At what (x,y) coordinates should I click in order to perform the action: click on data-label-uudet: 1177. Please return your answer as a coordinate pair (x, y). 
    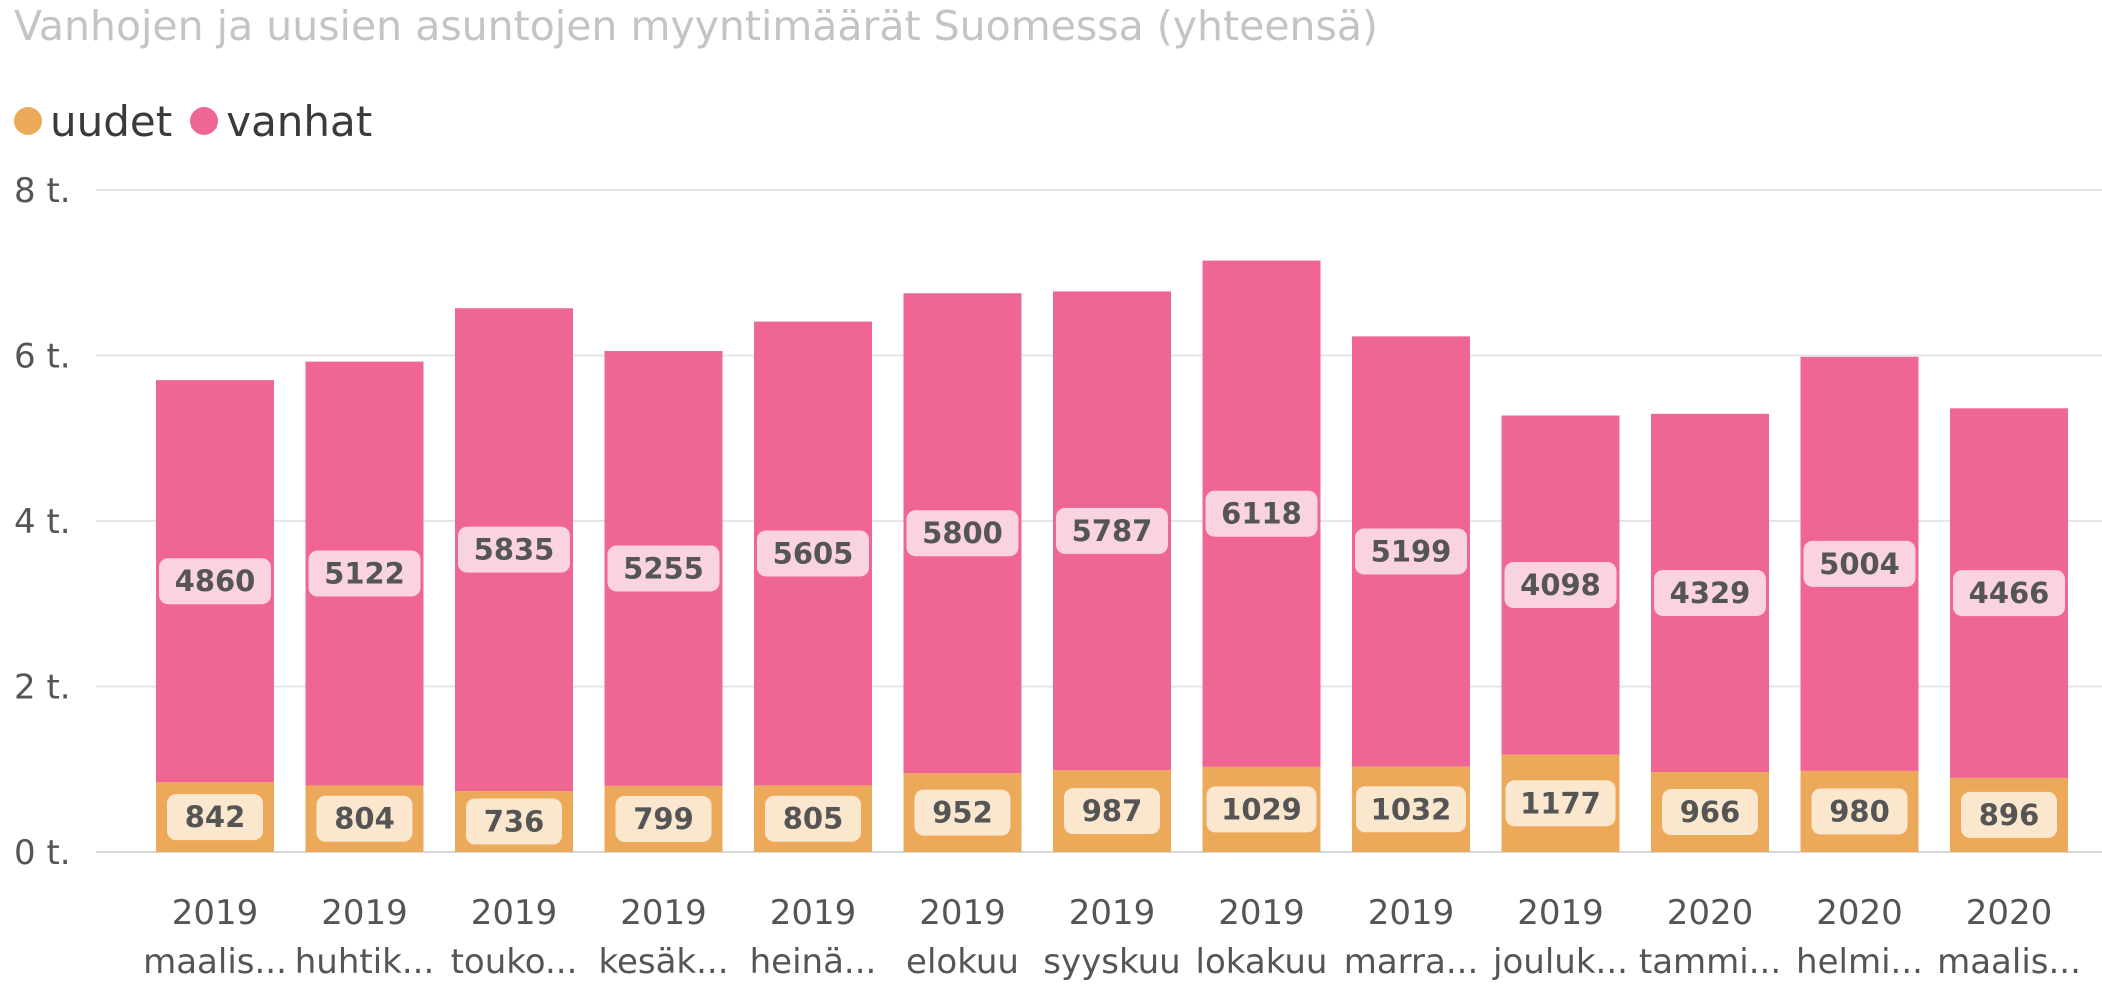
    Looking at the image, I should click on (1560, 803).